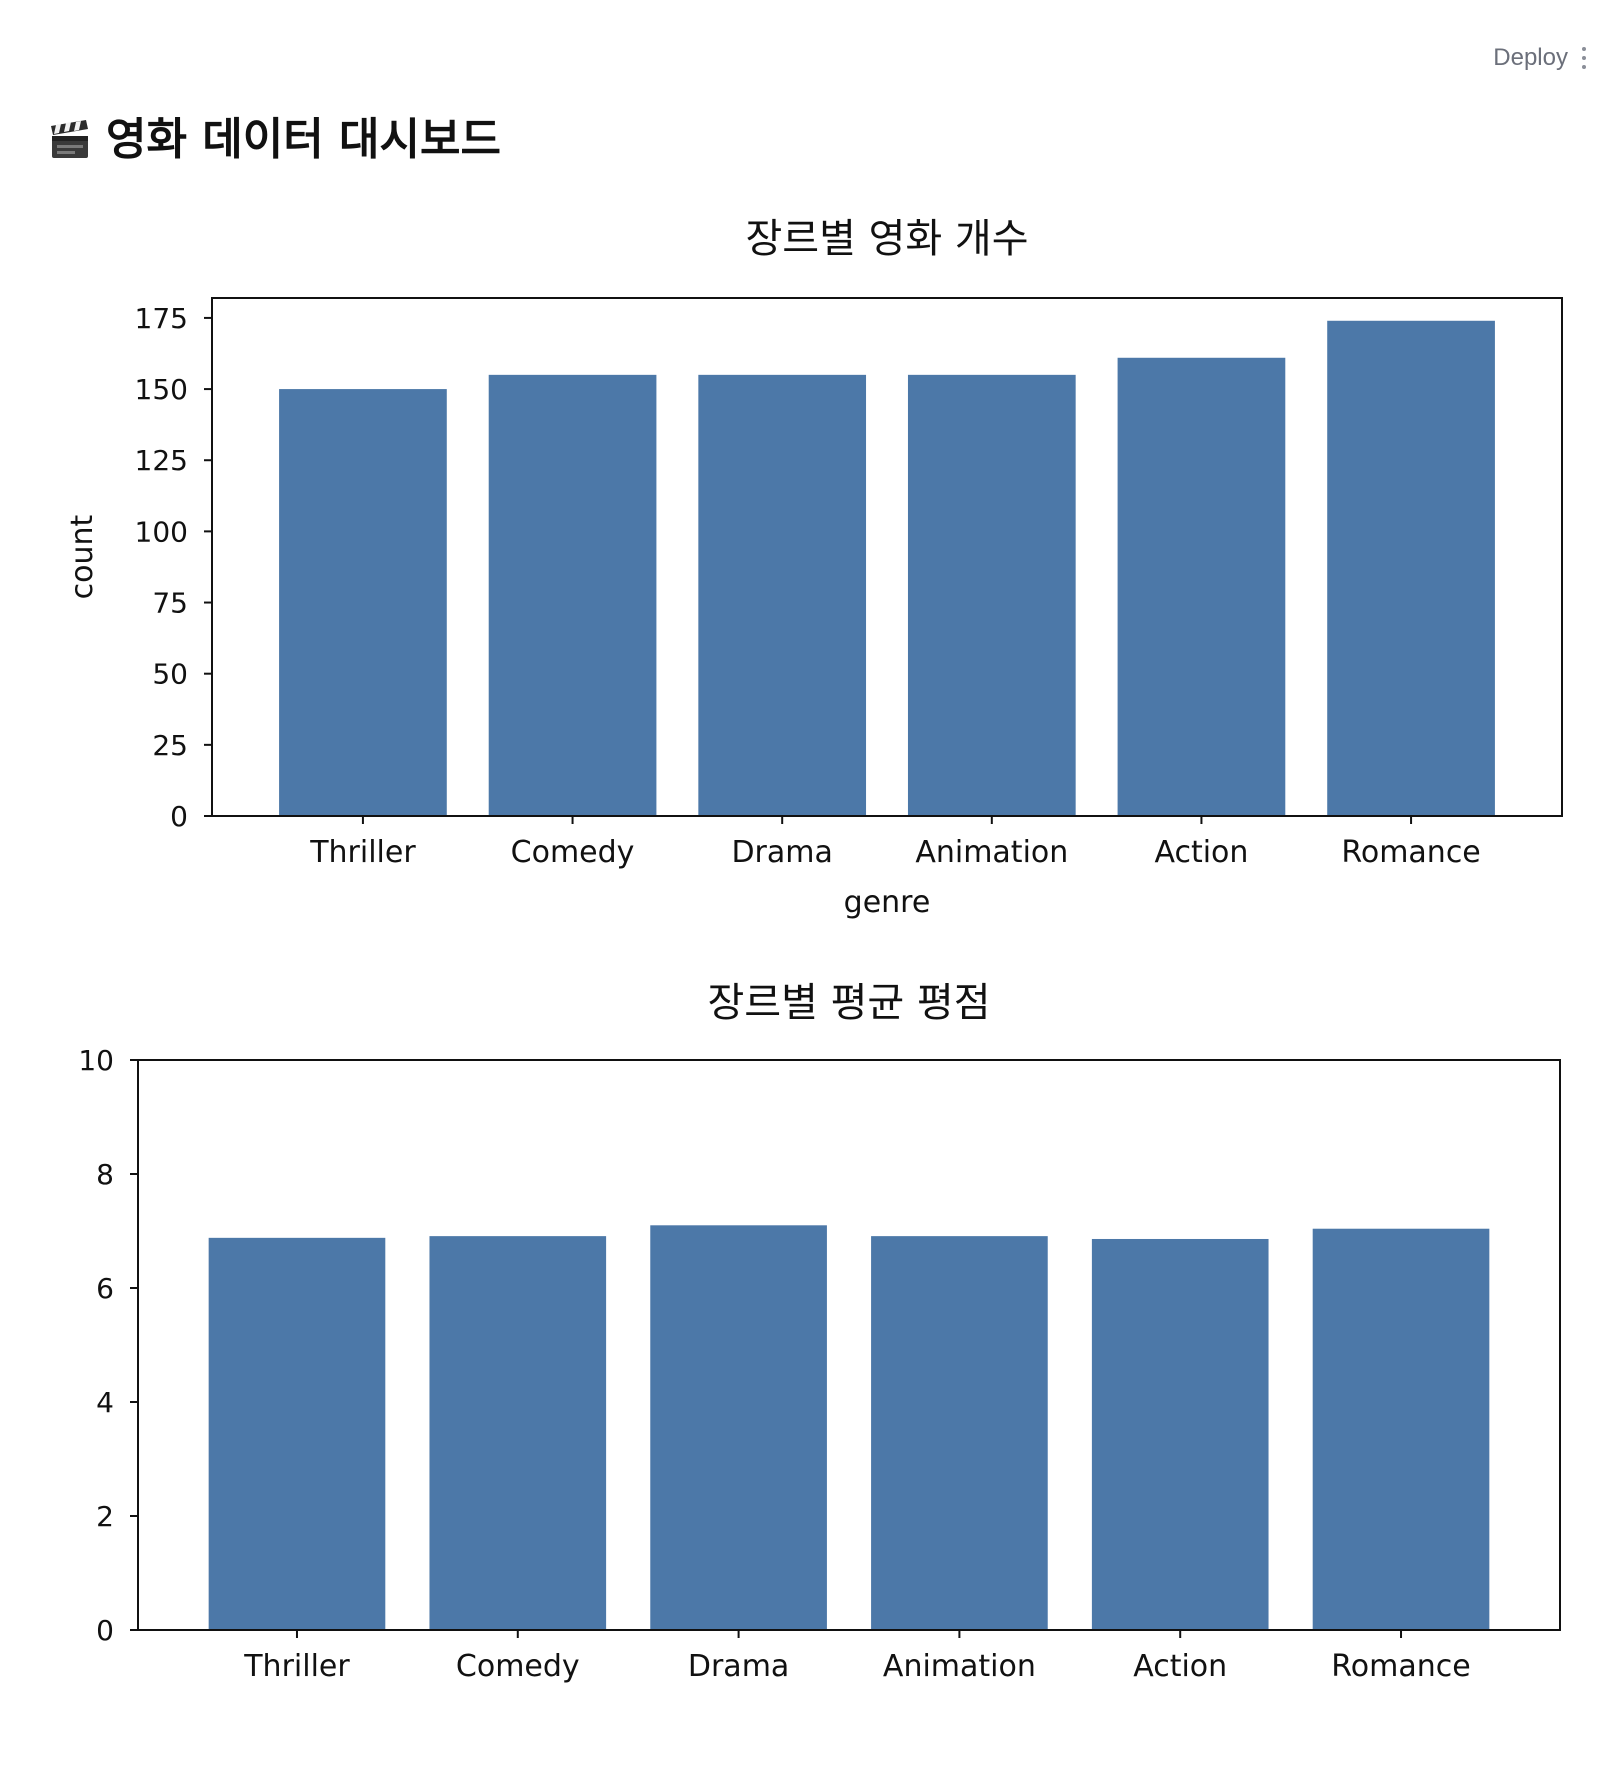  I want to click on y-tick-label: 125, so click(161, 460).